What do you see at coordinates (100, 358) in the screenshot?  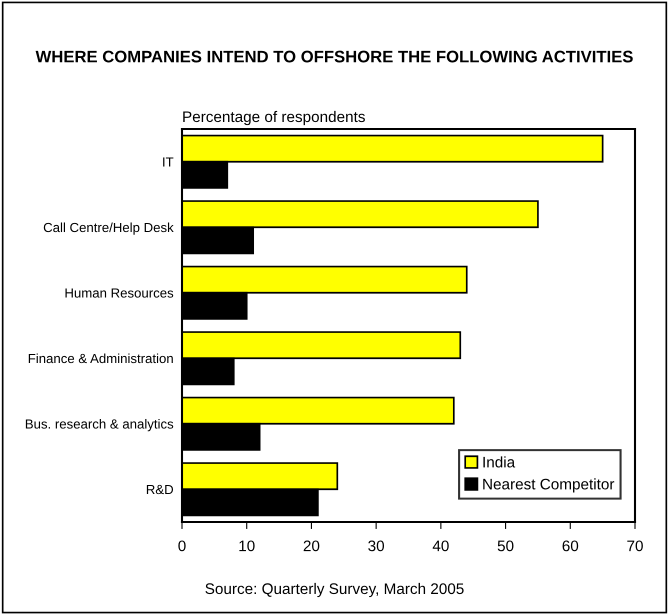 I see `y-tick-label: Finance & Administration` at bounding box center [100, 358].